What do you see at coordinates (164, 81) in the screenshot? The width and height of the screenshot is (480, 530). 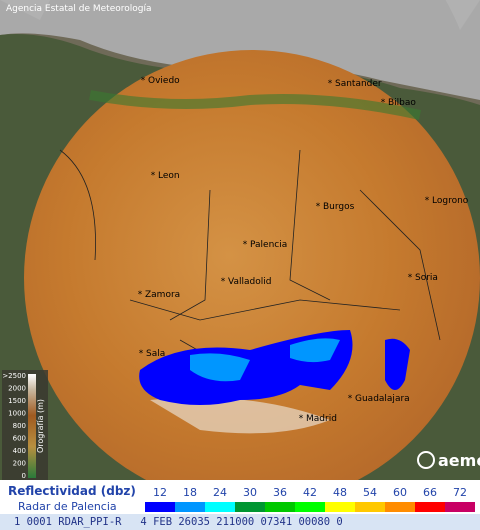 I see `city-label: Oviedo` at bounding box center [164, 81].